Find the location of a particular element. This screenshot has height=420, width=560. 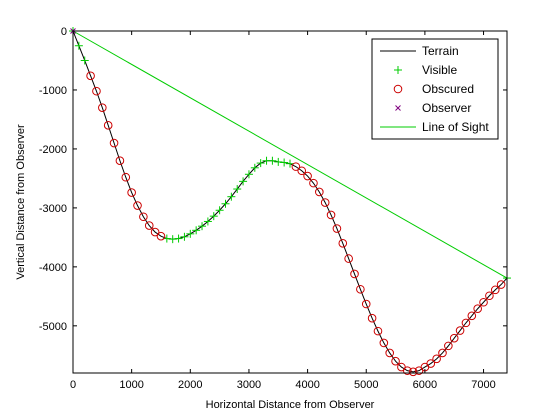

legend-swatch-observer-b is located at coordinates (398, 108).